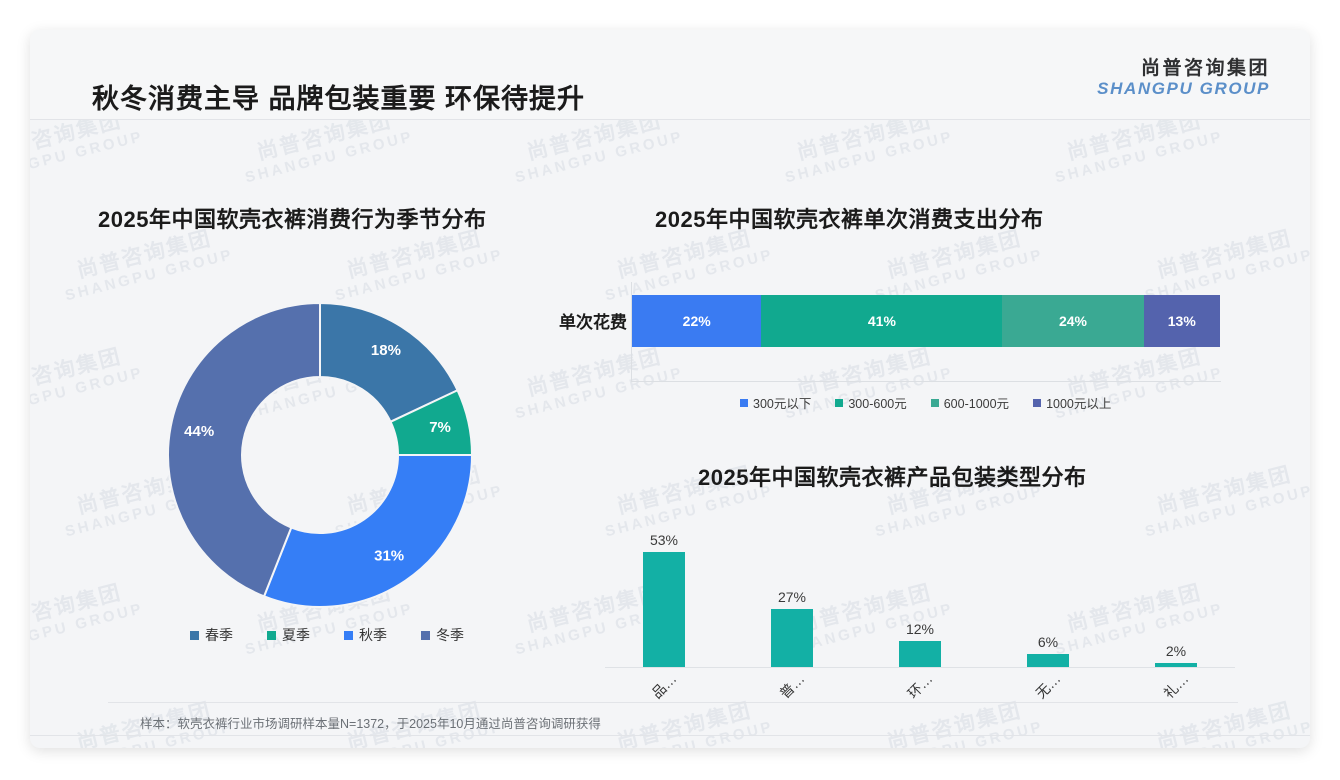 Image resolution: width=1340 pixels, height=780 pixels. What do you see at coordinates (664, 540) in the screenshot?
I see `bar-value-label: 53%` at bounding box center [664, 540].